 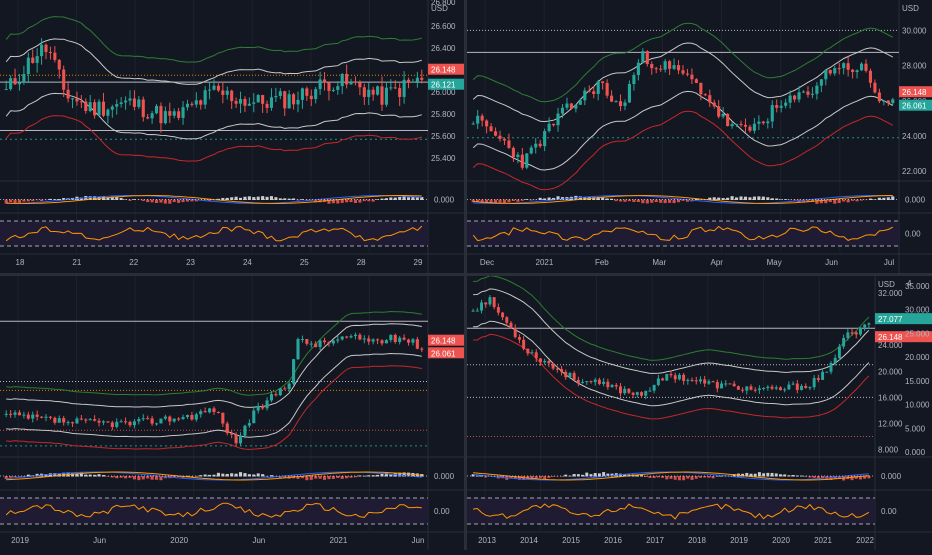 What do you see at coordinates (602, 262) in the screenshot?
I see `x-tick-label: Feb` at bounding box center [602, 262].